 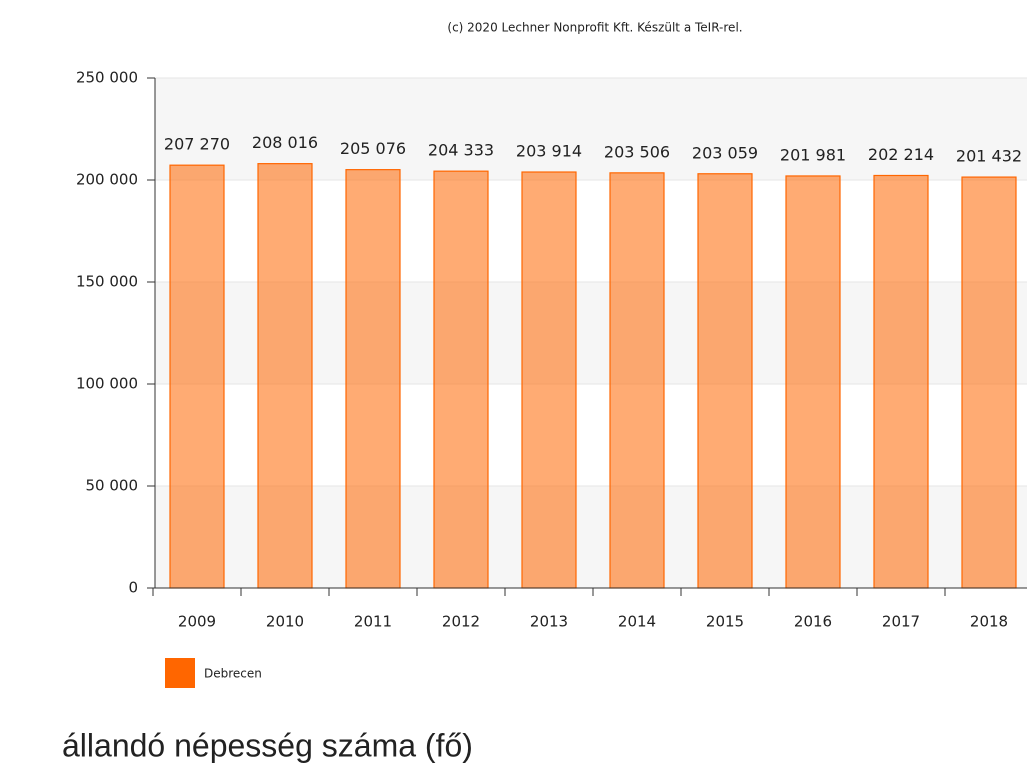 I want to click on x-tick-label: 2015, so click(x=725, y=622).